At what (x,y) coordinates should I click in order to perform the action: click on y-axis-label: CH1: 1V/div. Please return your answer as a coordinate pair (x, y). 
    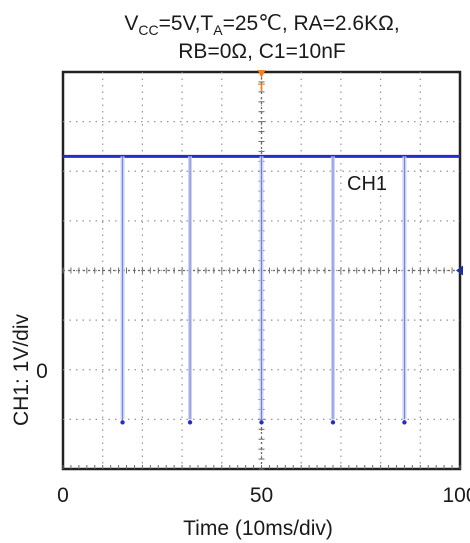
    Looking at the image, I should click on (21, 369).